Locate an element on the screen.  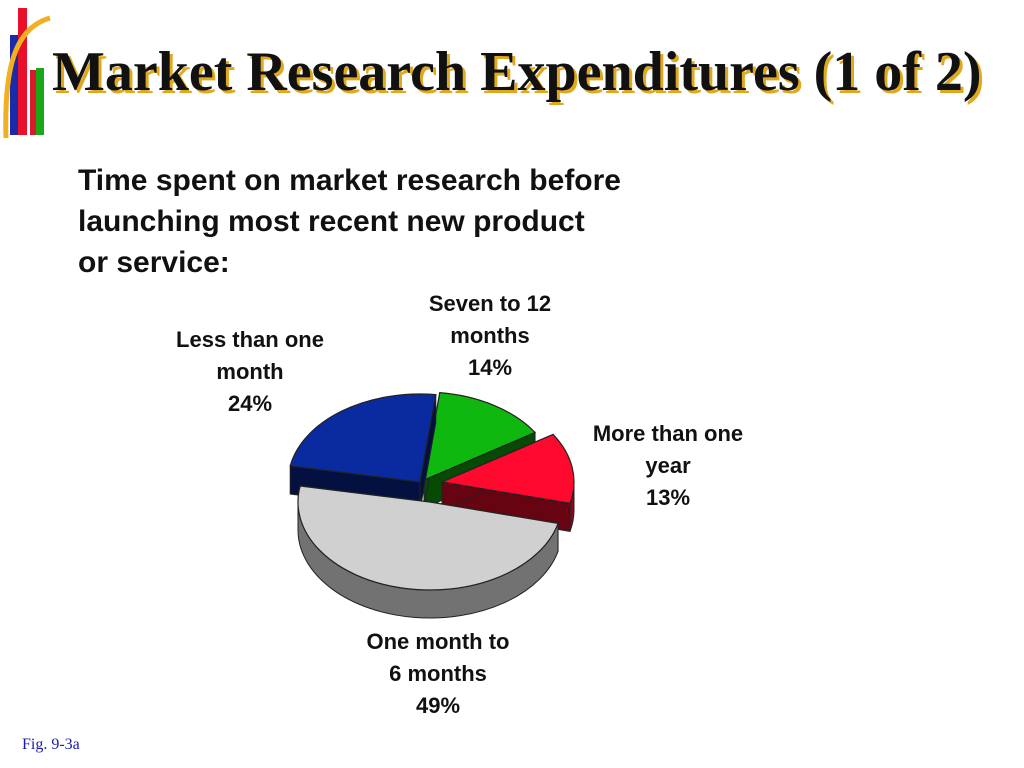
logo-swoosh is located at coordinates (27, 77).